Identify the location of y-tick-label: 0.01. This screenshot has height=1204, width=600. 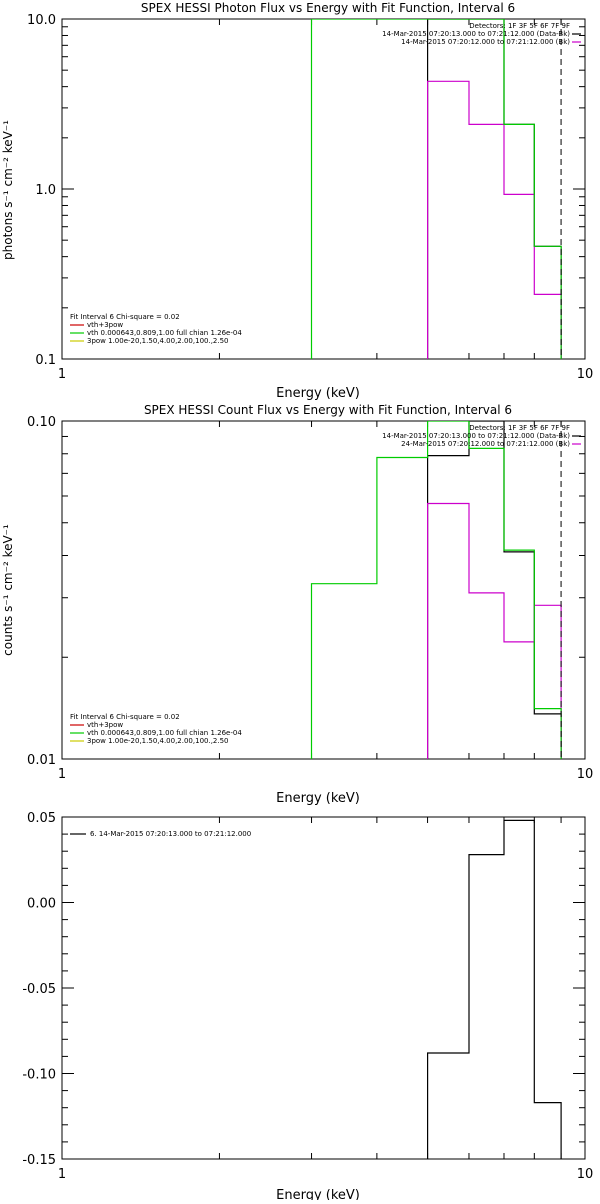
(41, 760).